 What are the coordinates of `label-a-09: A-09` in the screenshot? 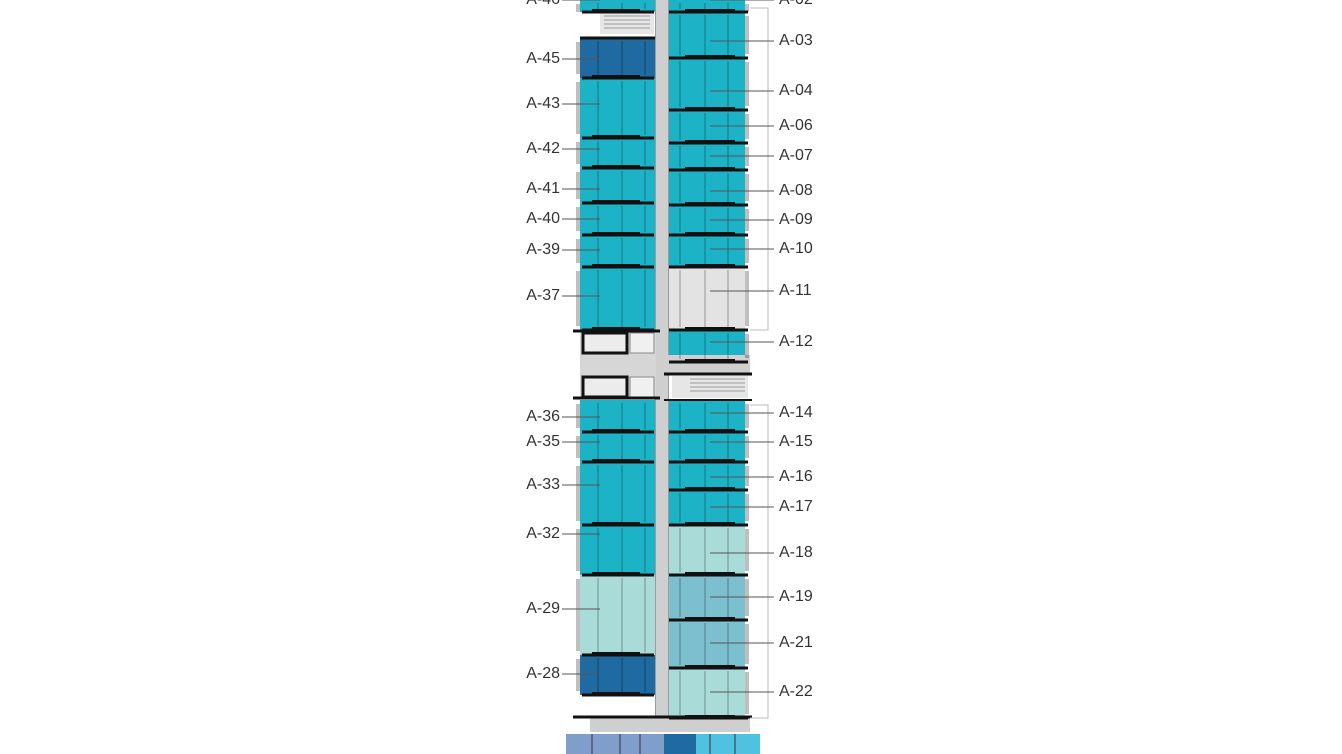 It's located at (796, 219).